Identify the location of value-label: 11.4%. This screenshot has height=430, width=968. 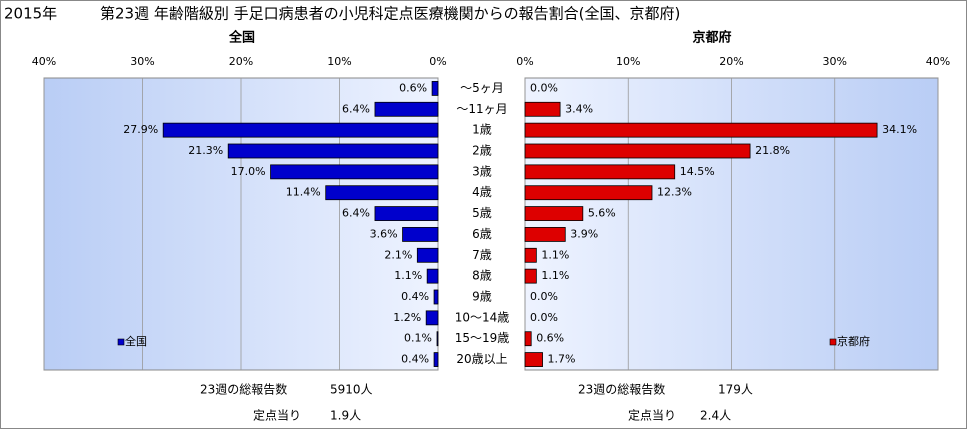
(303, 192).